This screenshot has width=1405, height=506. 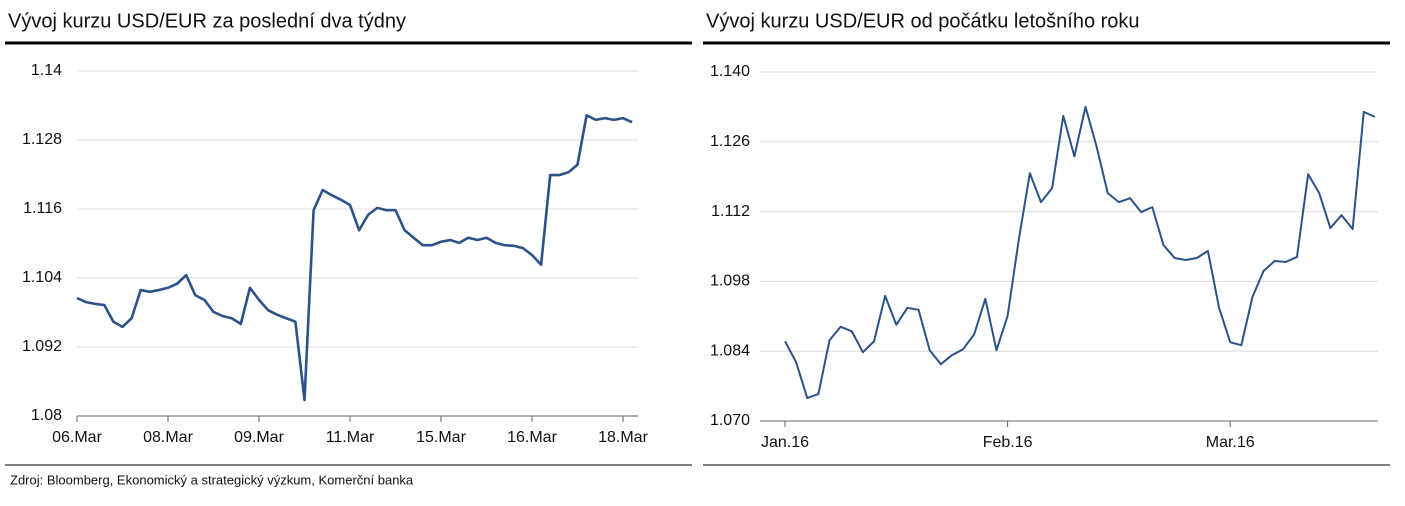 I want to click on y-tick-label: 1.128, so click(x=42, y=139).